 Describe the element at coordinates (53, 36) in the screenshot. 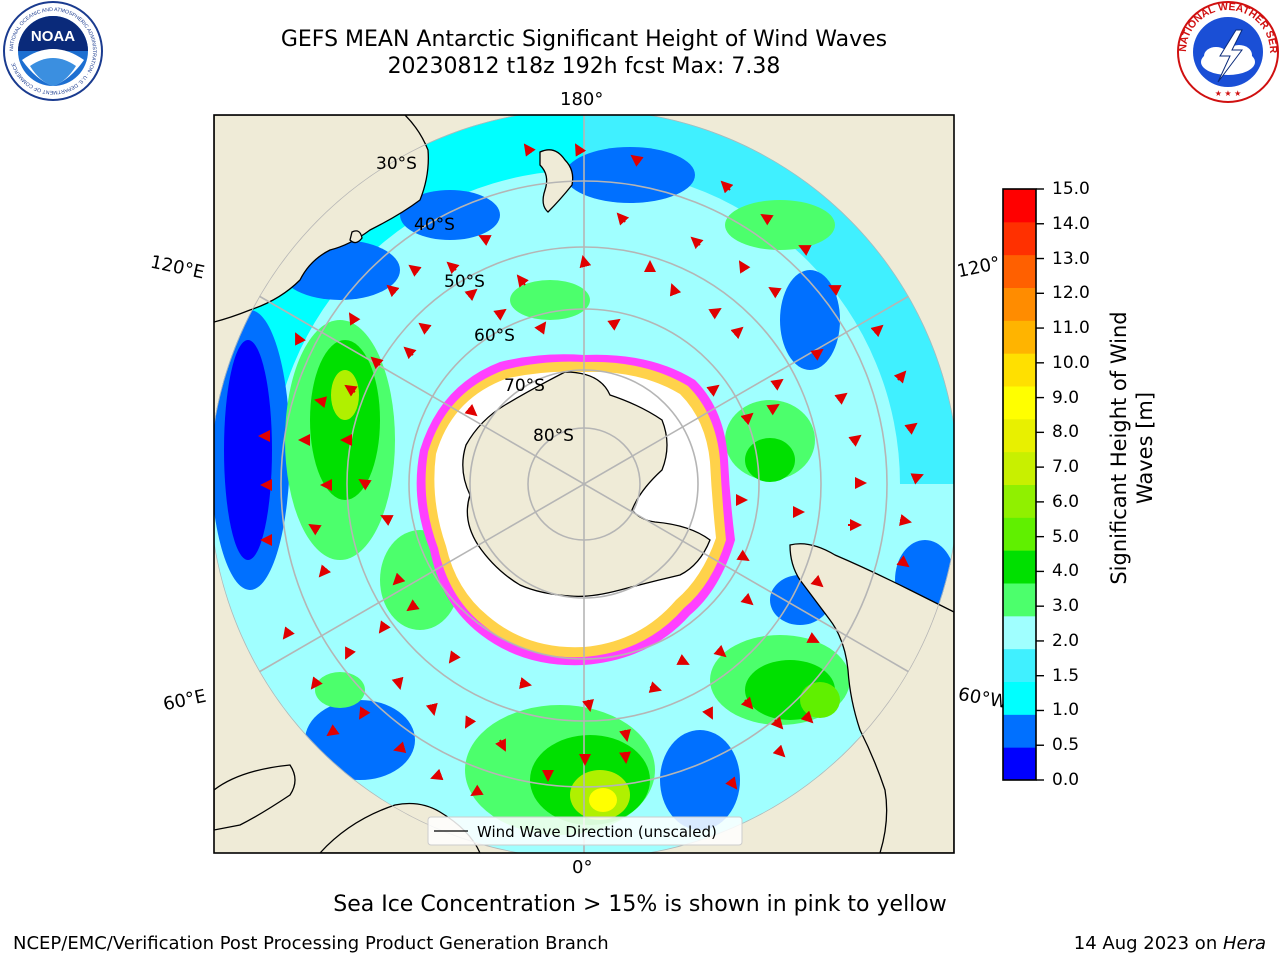

I see `noaa-wordmark: NOAA` at that location.